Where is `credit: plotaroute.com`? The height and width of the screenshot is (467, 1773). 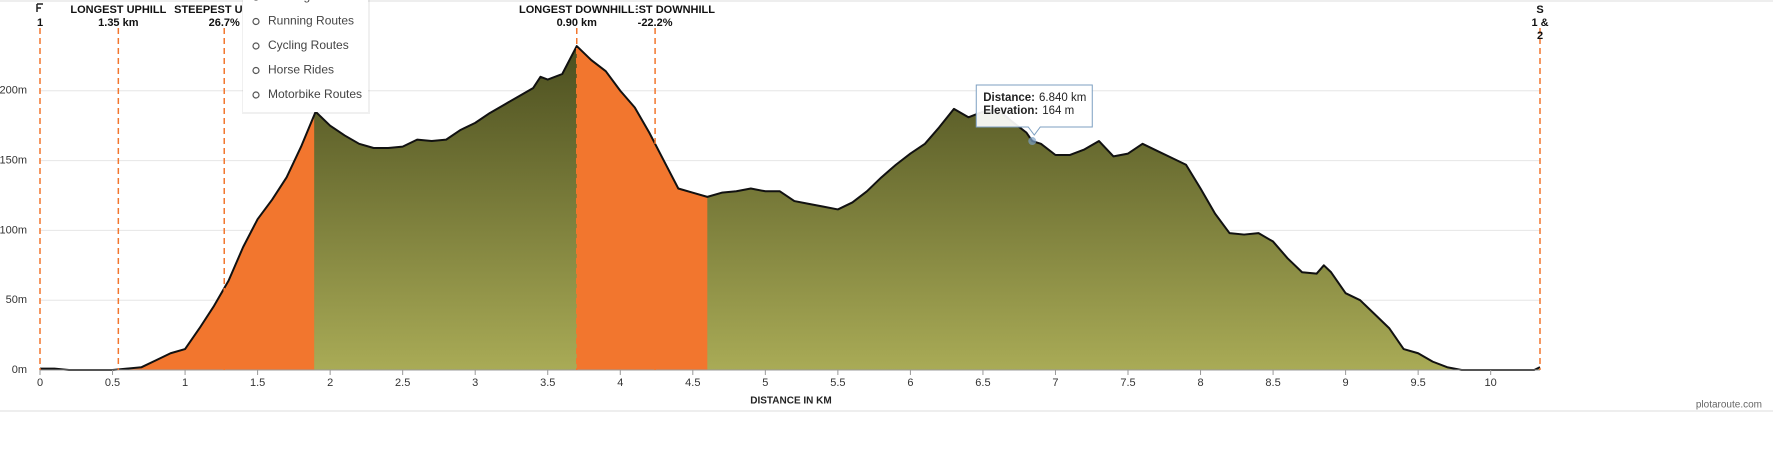 credit: plotaroute.com is located at coordinates (1729, 405).